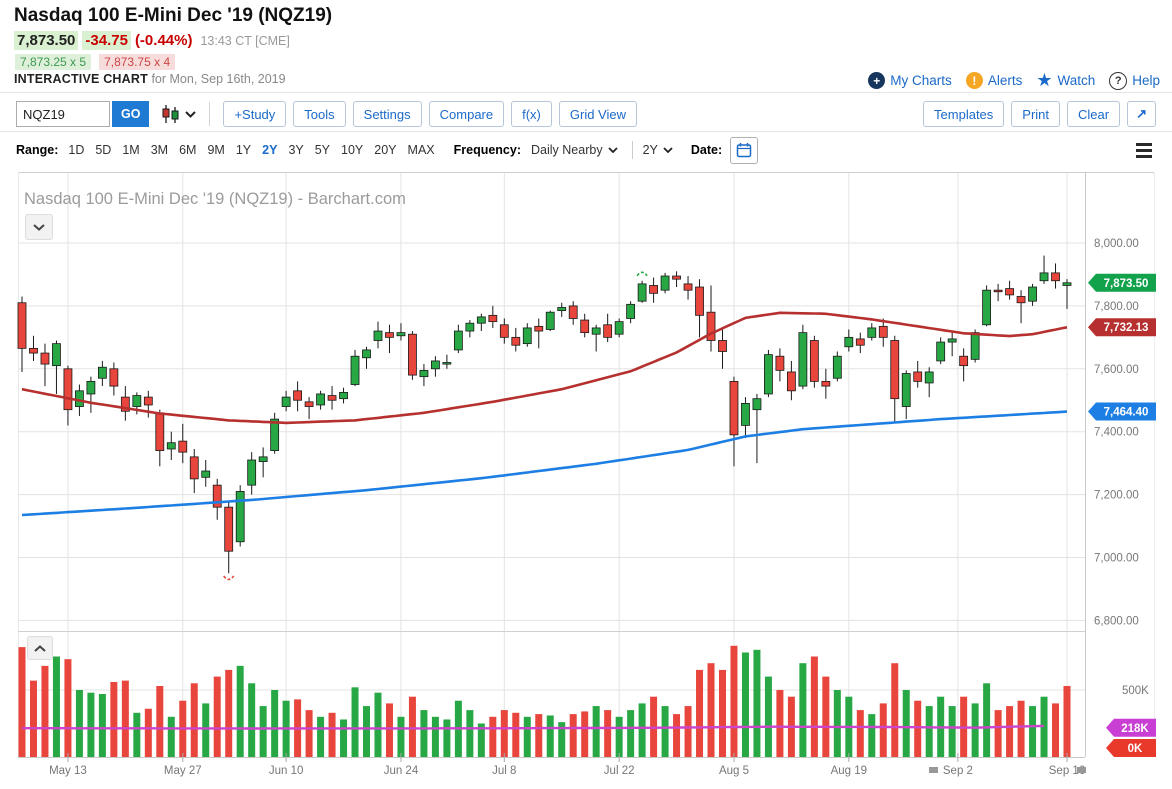 This screenshot has width=1172, height=789. Describe the element at coordinates (243, 150) in the screenshot. I see `range-option-1y: 1Y` at that location.